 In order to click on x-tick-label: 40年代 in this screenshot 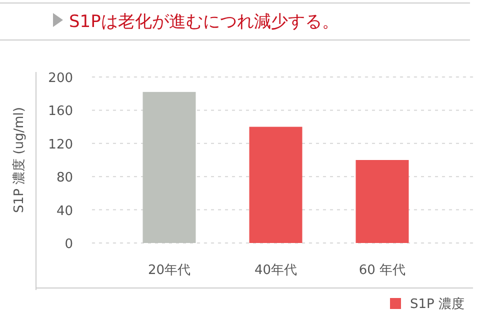, I will do `click(276, 270)`.